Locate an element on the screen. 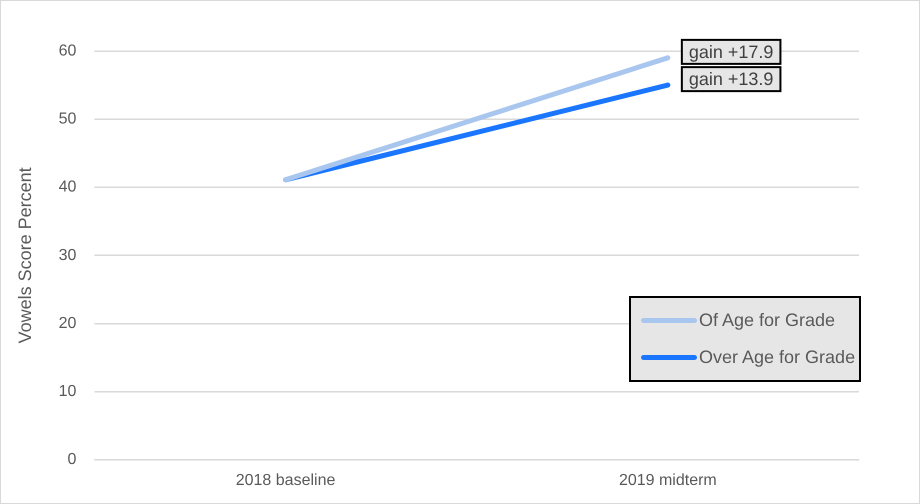 The width and height of the screenshot is (920, 504). x-tick-label: 2018 baseline is located at coordinates (286, 480).